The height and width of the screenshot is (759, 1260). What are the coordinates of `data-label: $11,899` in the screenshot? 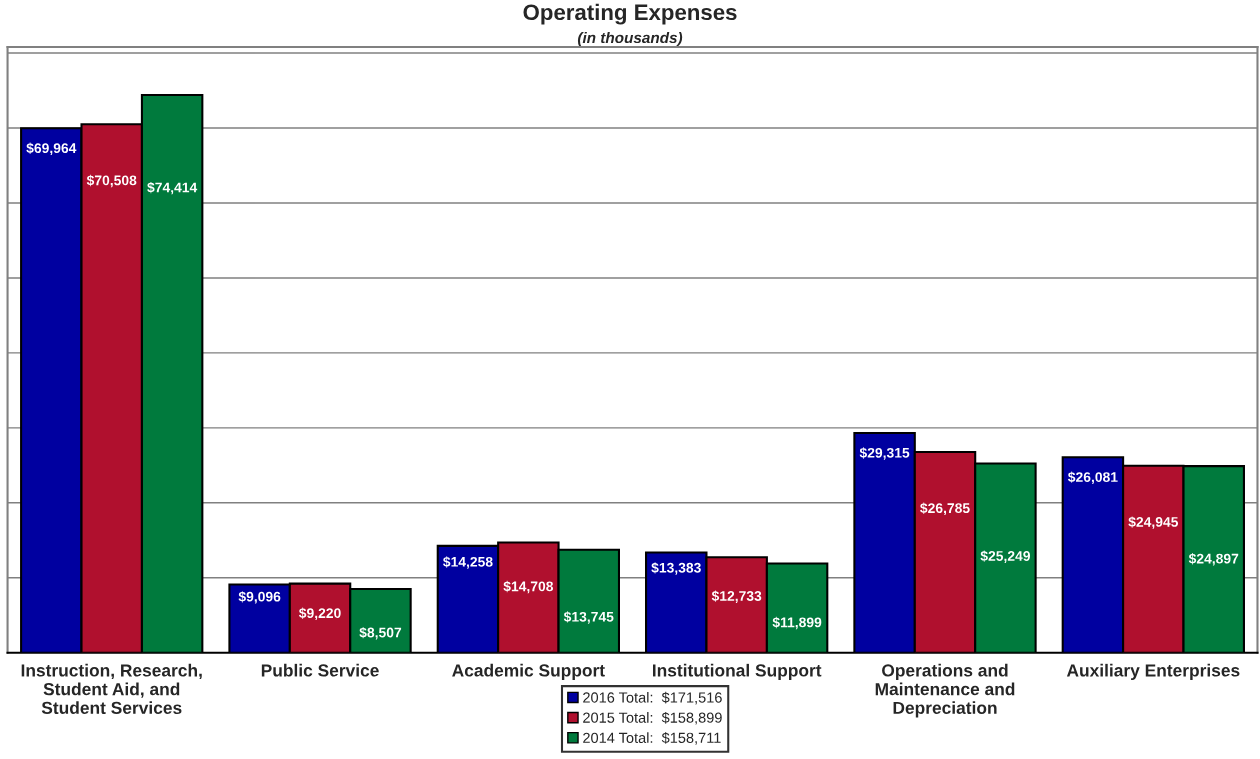 It's located at (797, 623).